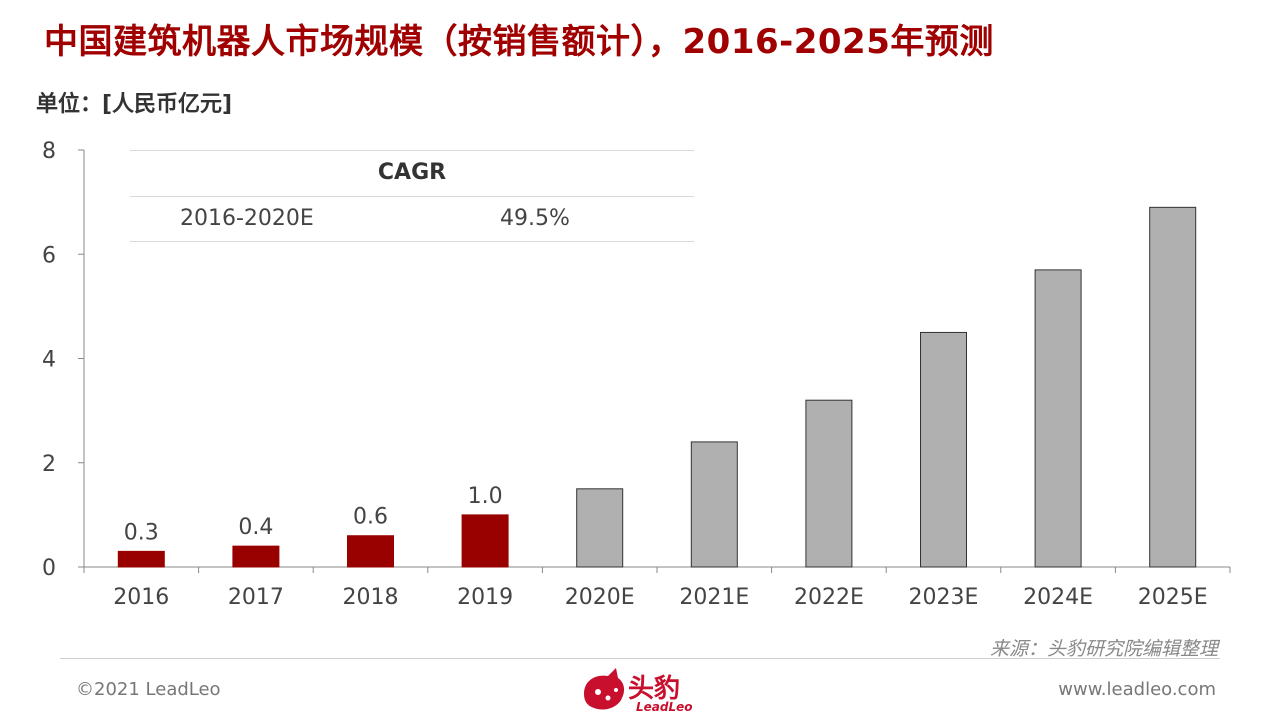  Describe the element at coordinates (148, 689) in the screenshot. I see `copyright-text: ©2021 LeadLeo` at that location.